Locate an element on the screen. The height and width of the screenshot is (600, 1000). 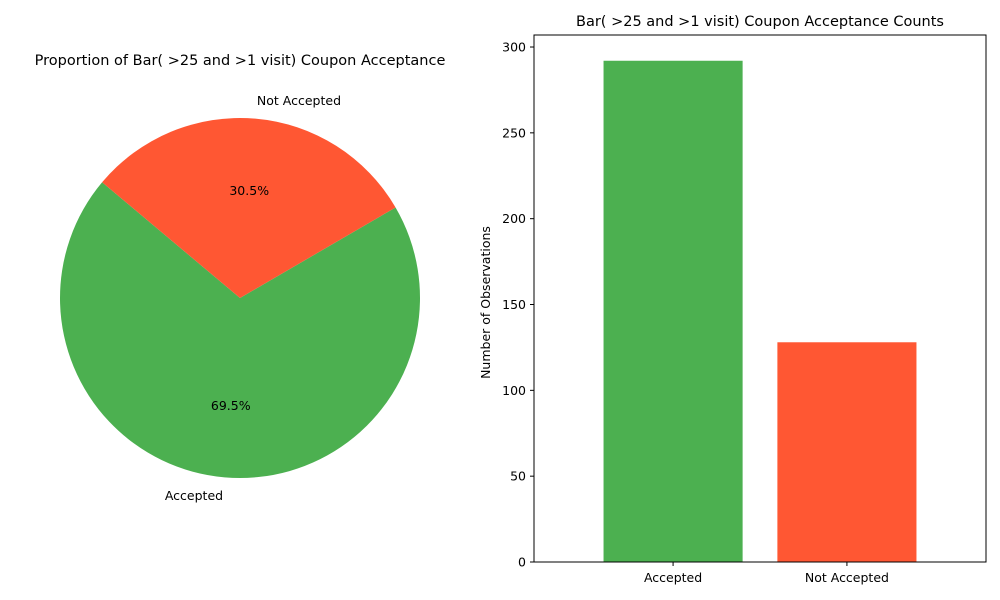
y-axis-label: Number of Observations is located at coordinates (485, 302).